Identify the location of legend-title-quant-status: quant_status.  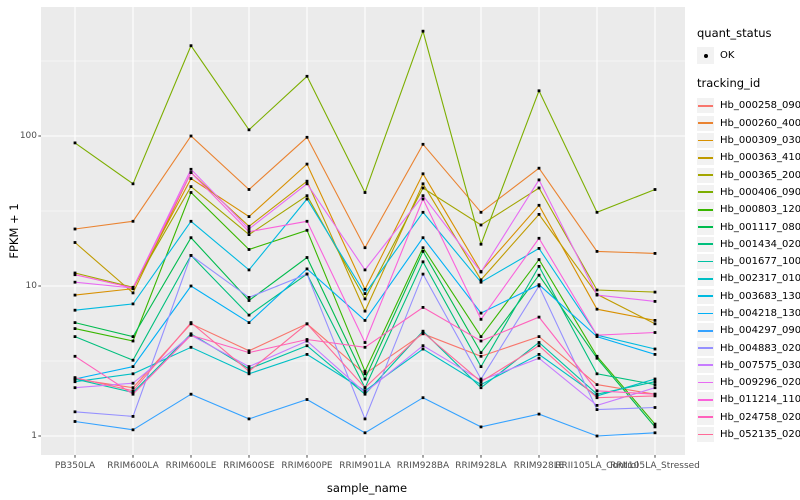
(734, 33).